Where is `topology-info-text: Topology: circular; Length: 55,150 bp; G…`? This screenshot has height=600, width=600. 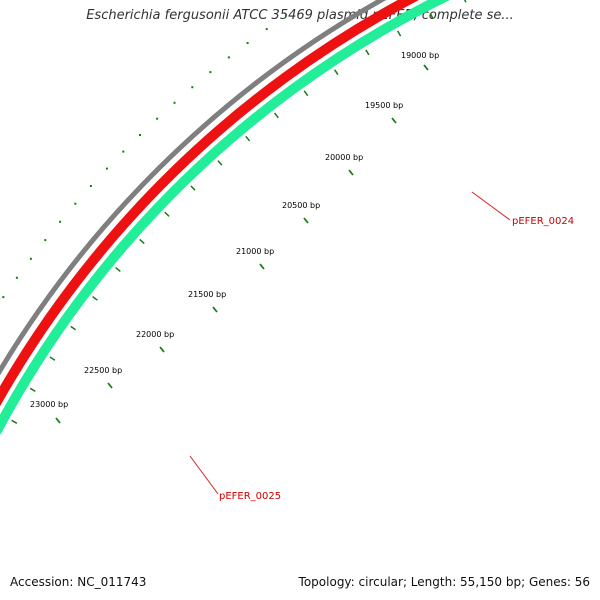
topology-info-text: Topology: circular; Length: 55,150 bp; G… is located at coordinates (444, 582).